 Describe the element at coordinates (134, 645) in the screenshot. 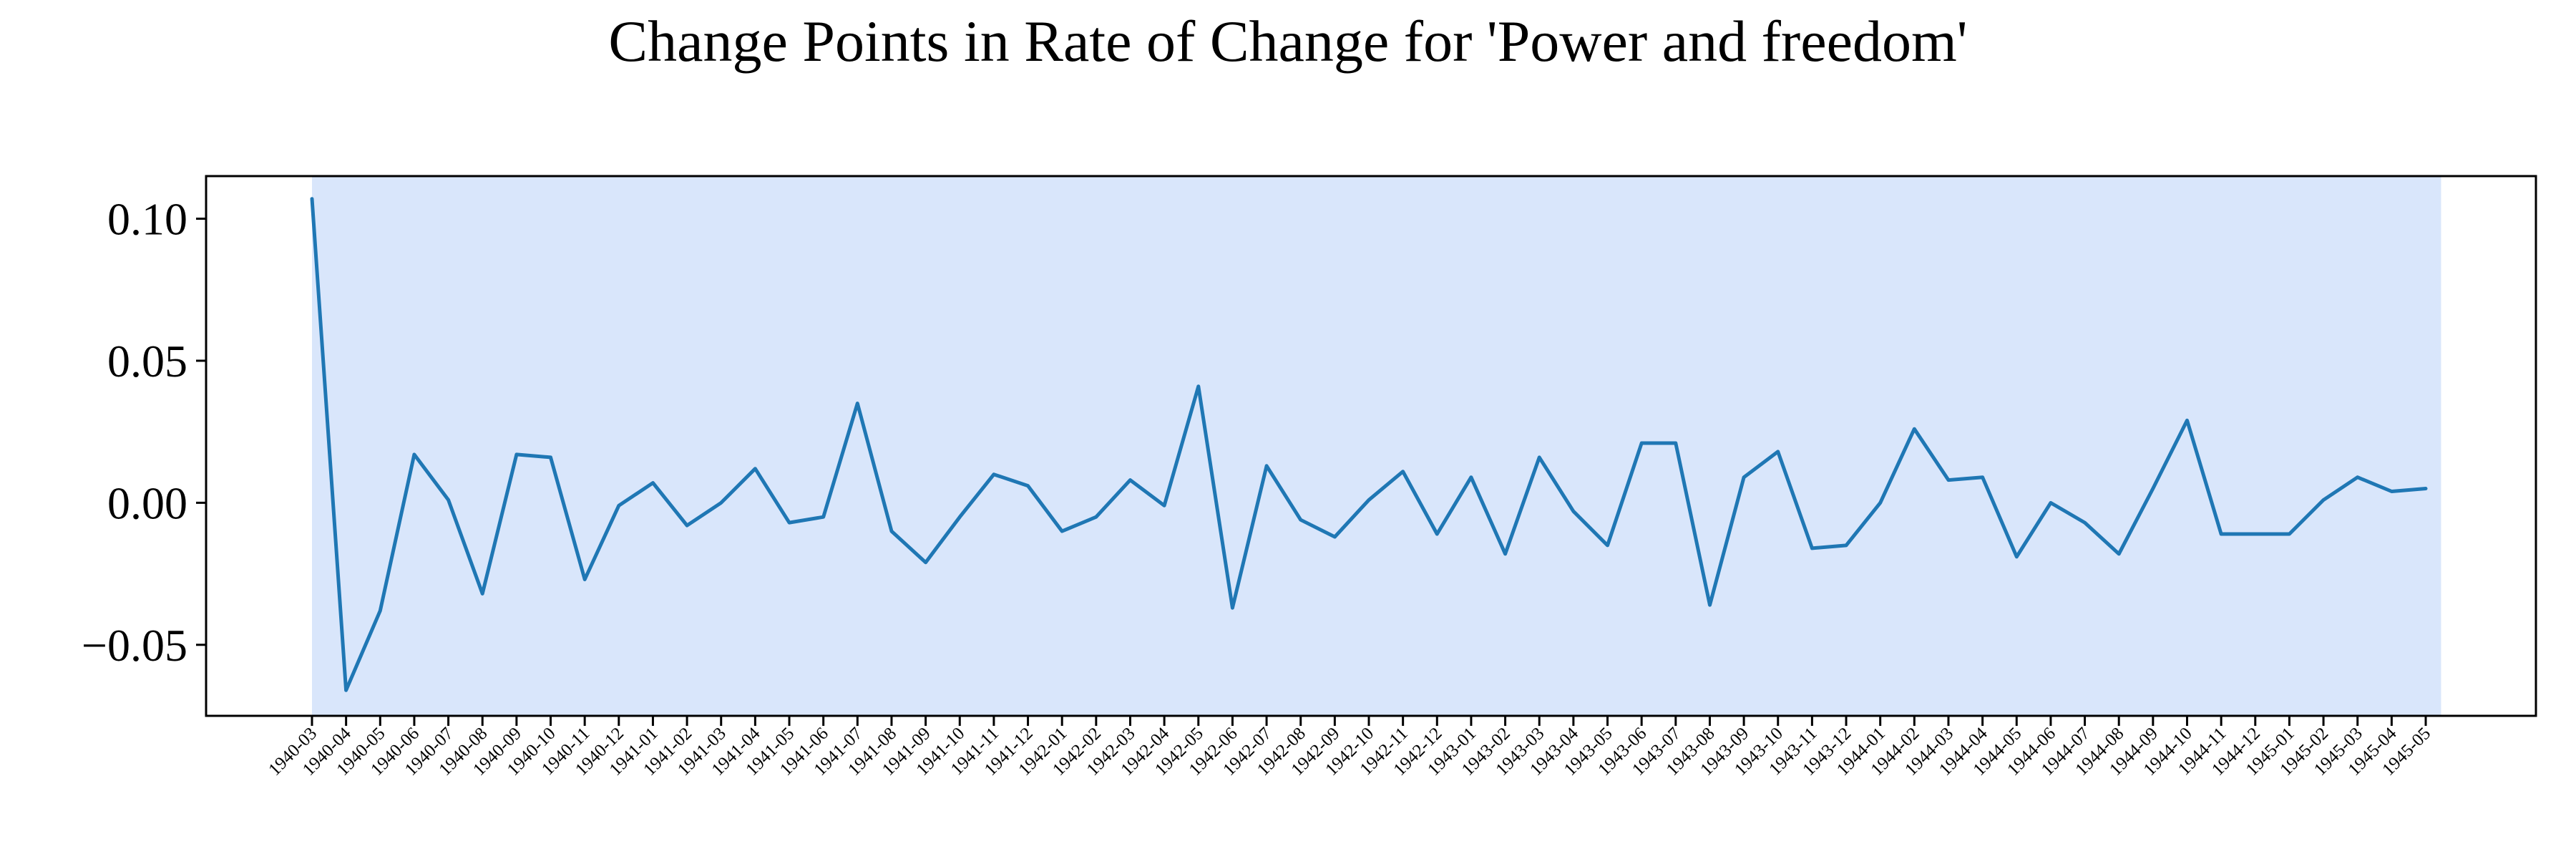

I see `y-tick-label: −0.05` at that location.